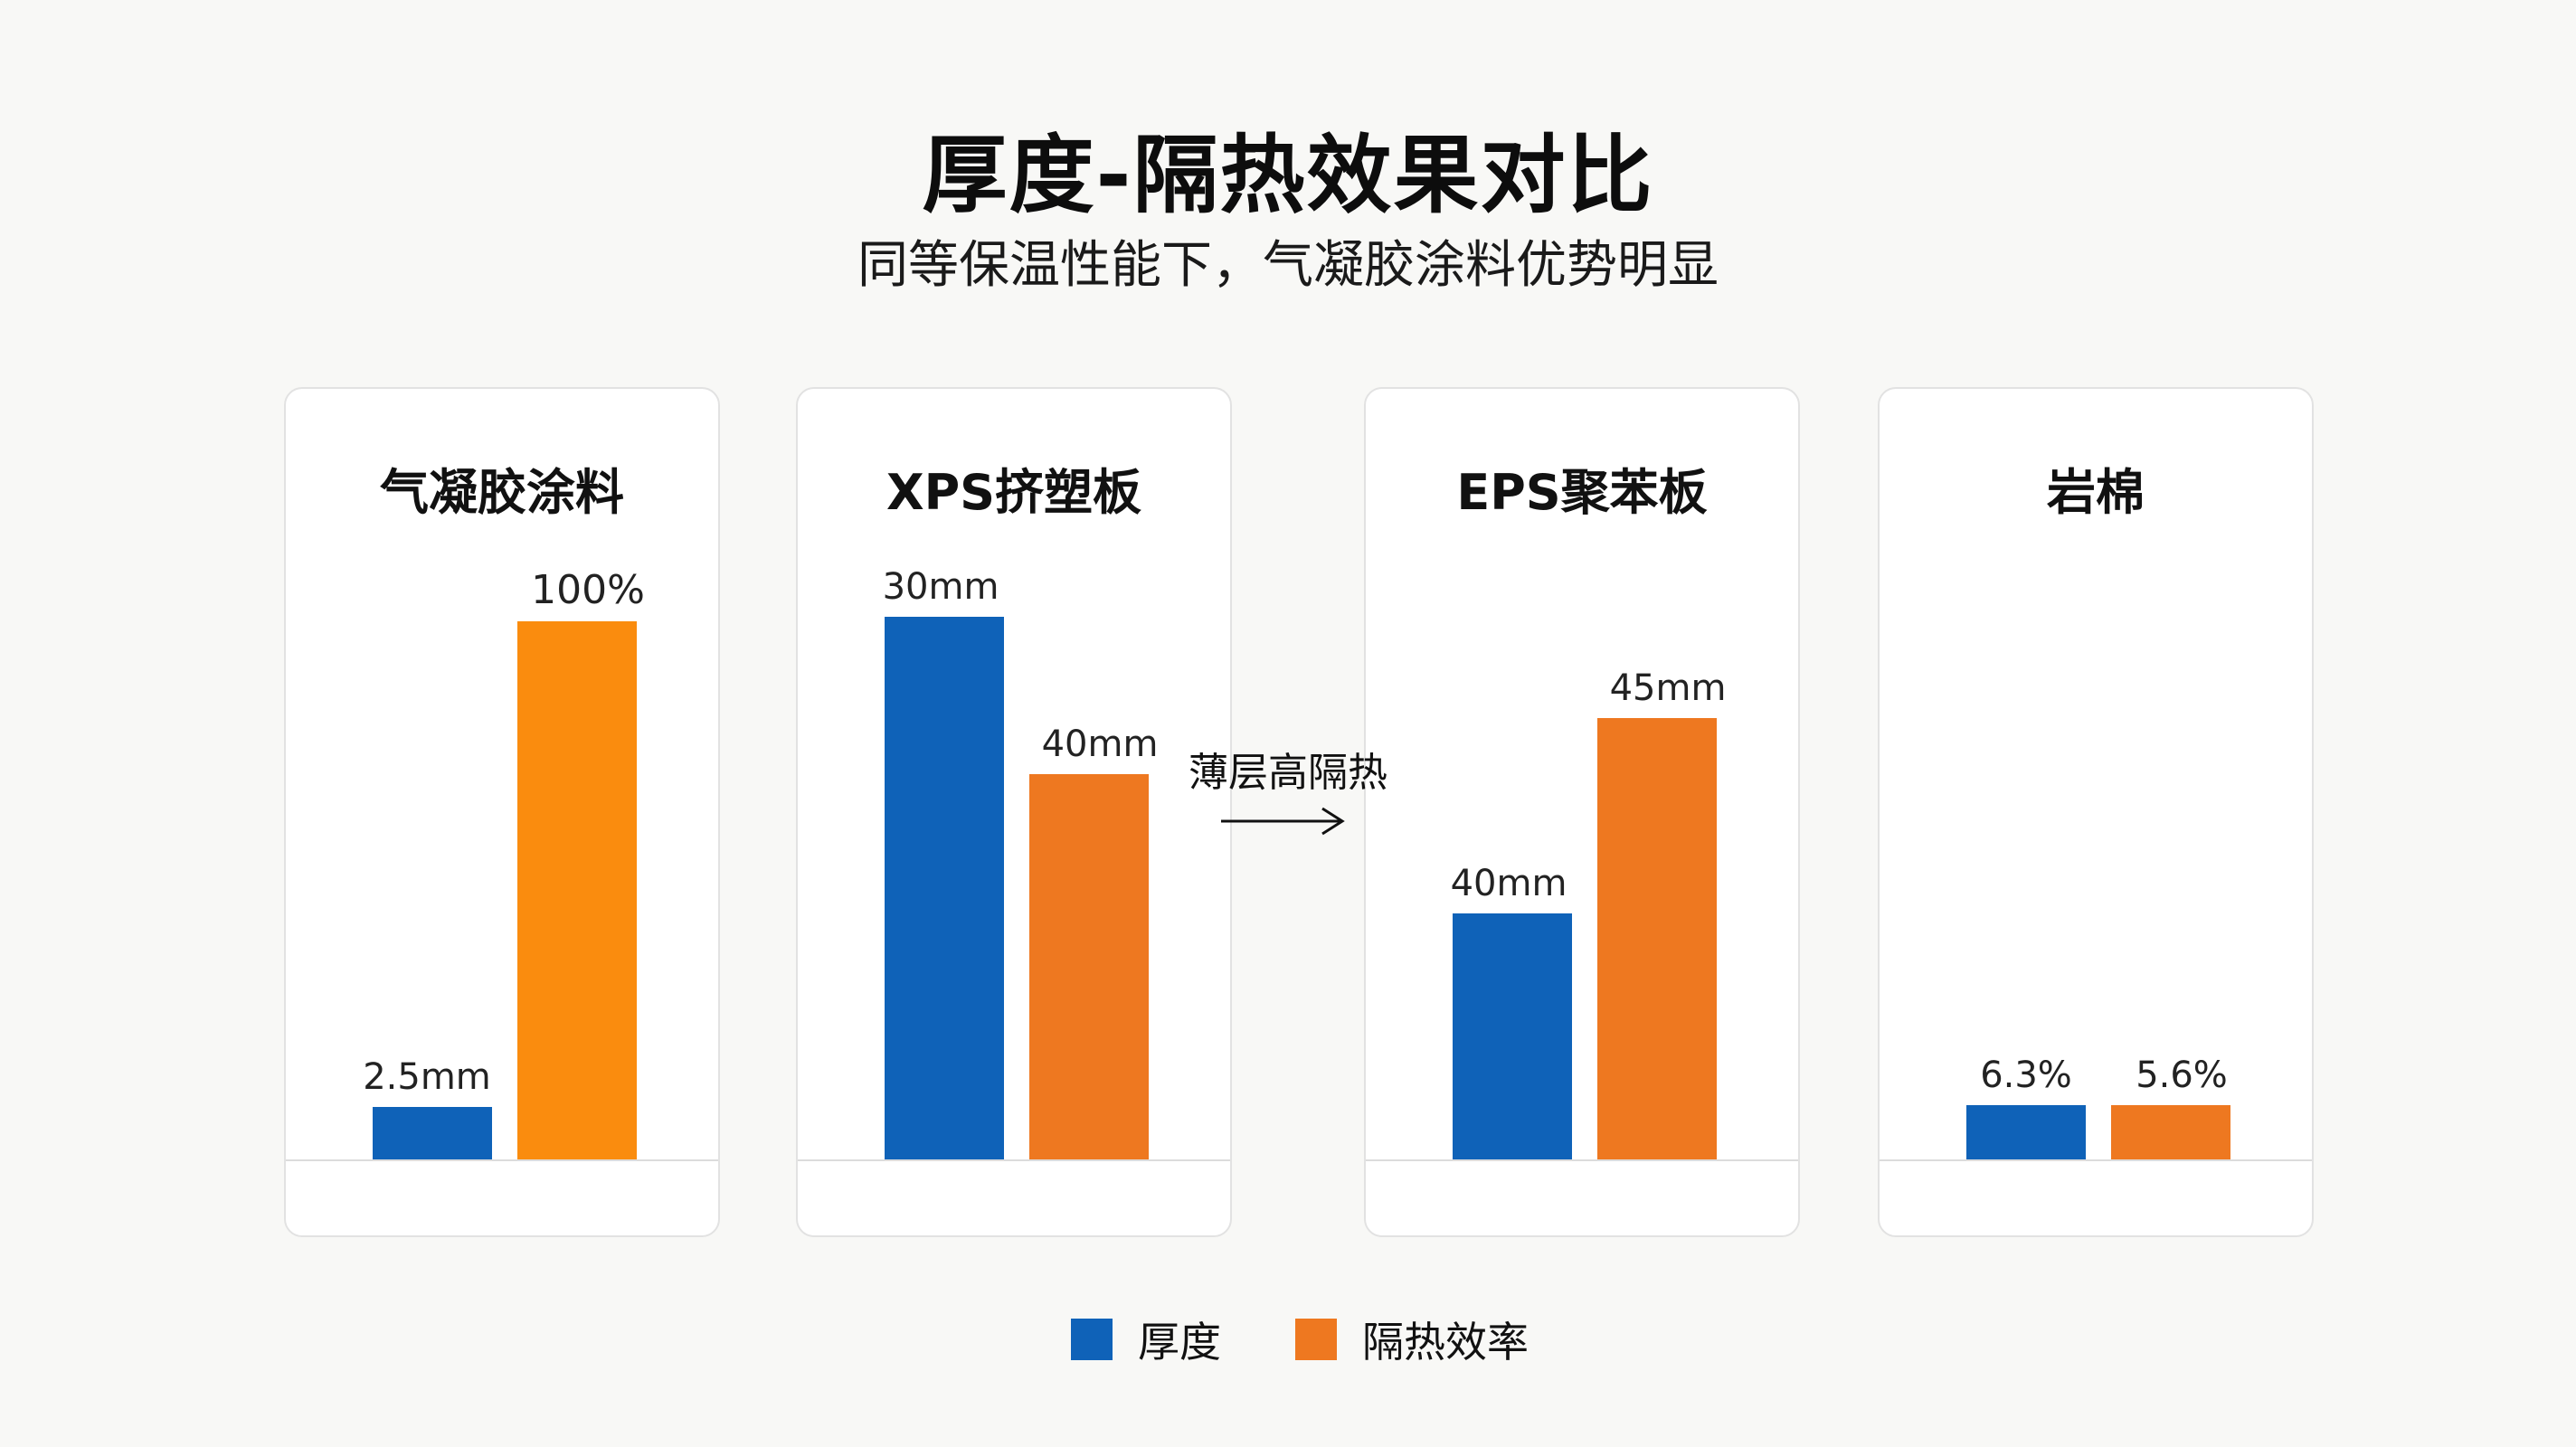 This screenshot has width=2576, height=1447. I want to click on legend-label-thickness: 厚度, so click(1180, 1342).